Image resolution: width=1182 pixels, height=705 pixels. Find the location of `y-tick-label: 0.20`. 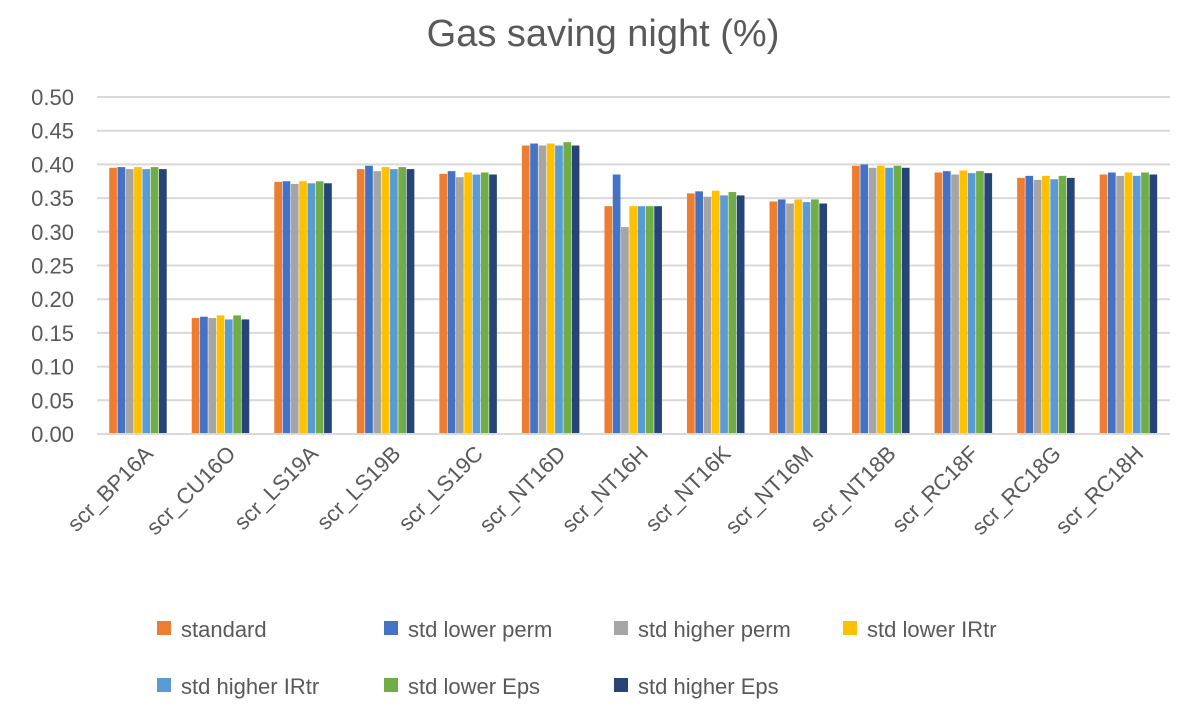

y-tick-label: 0.20 is located at coordinates (52, 299).